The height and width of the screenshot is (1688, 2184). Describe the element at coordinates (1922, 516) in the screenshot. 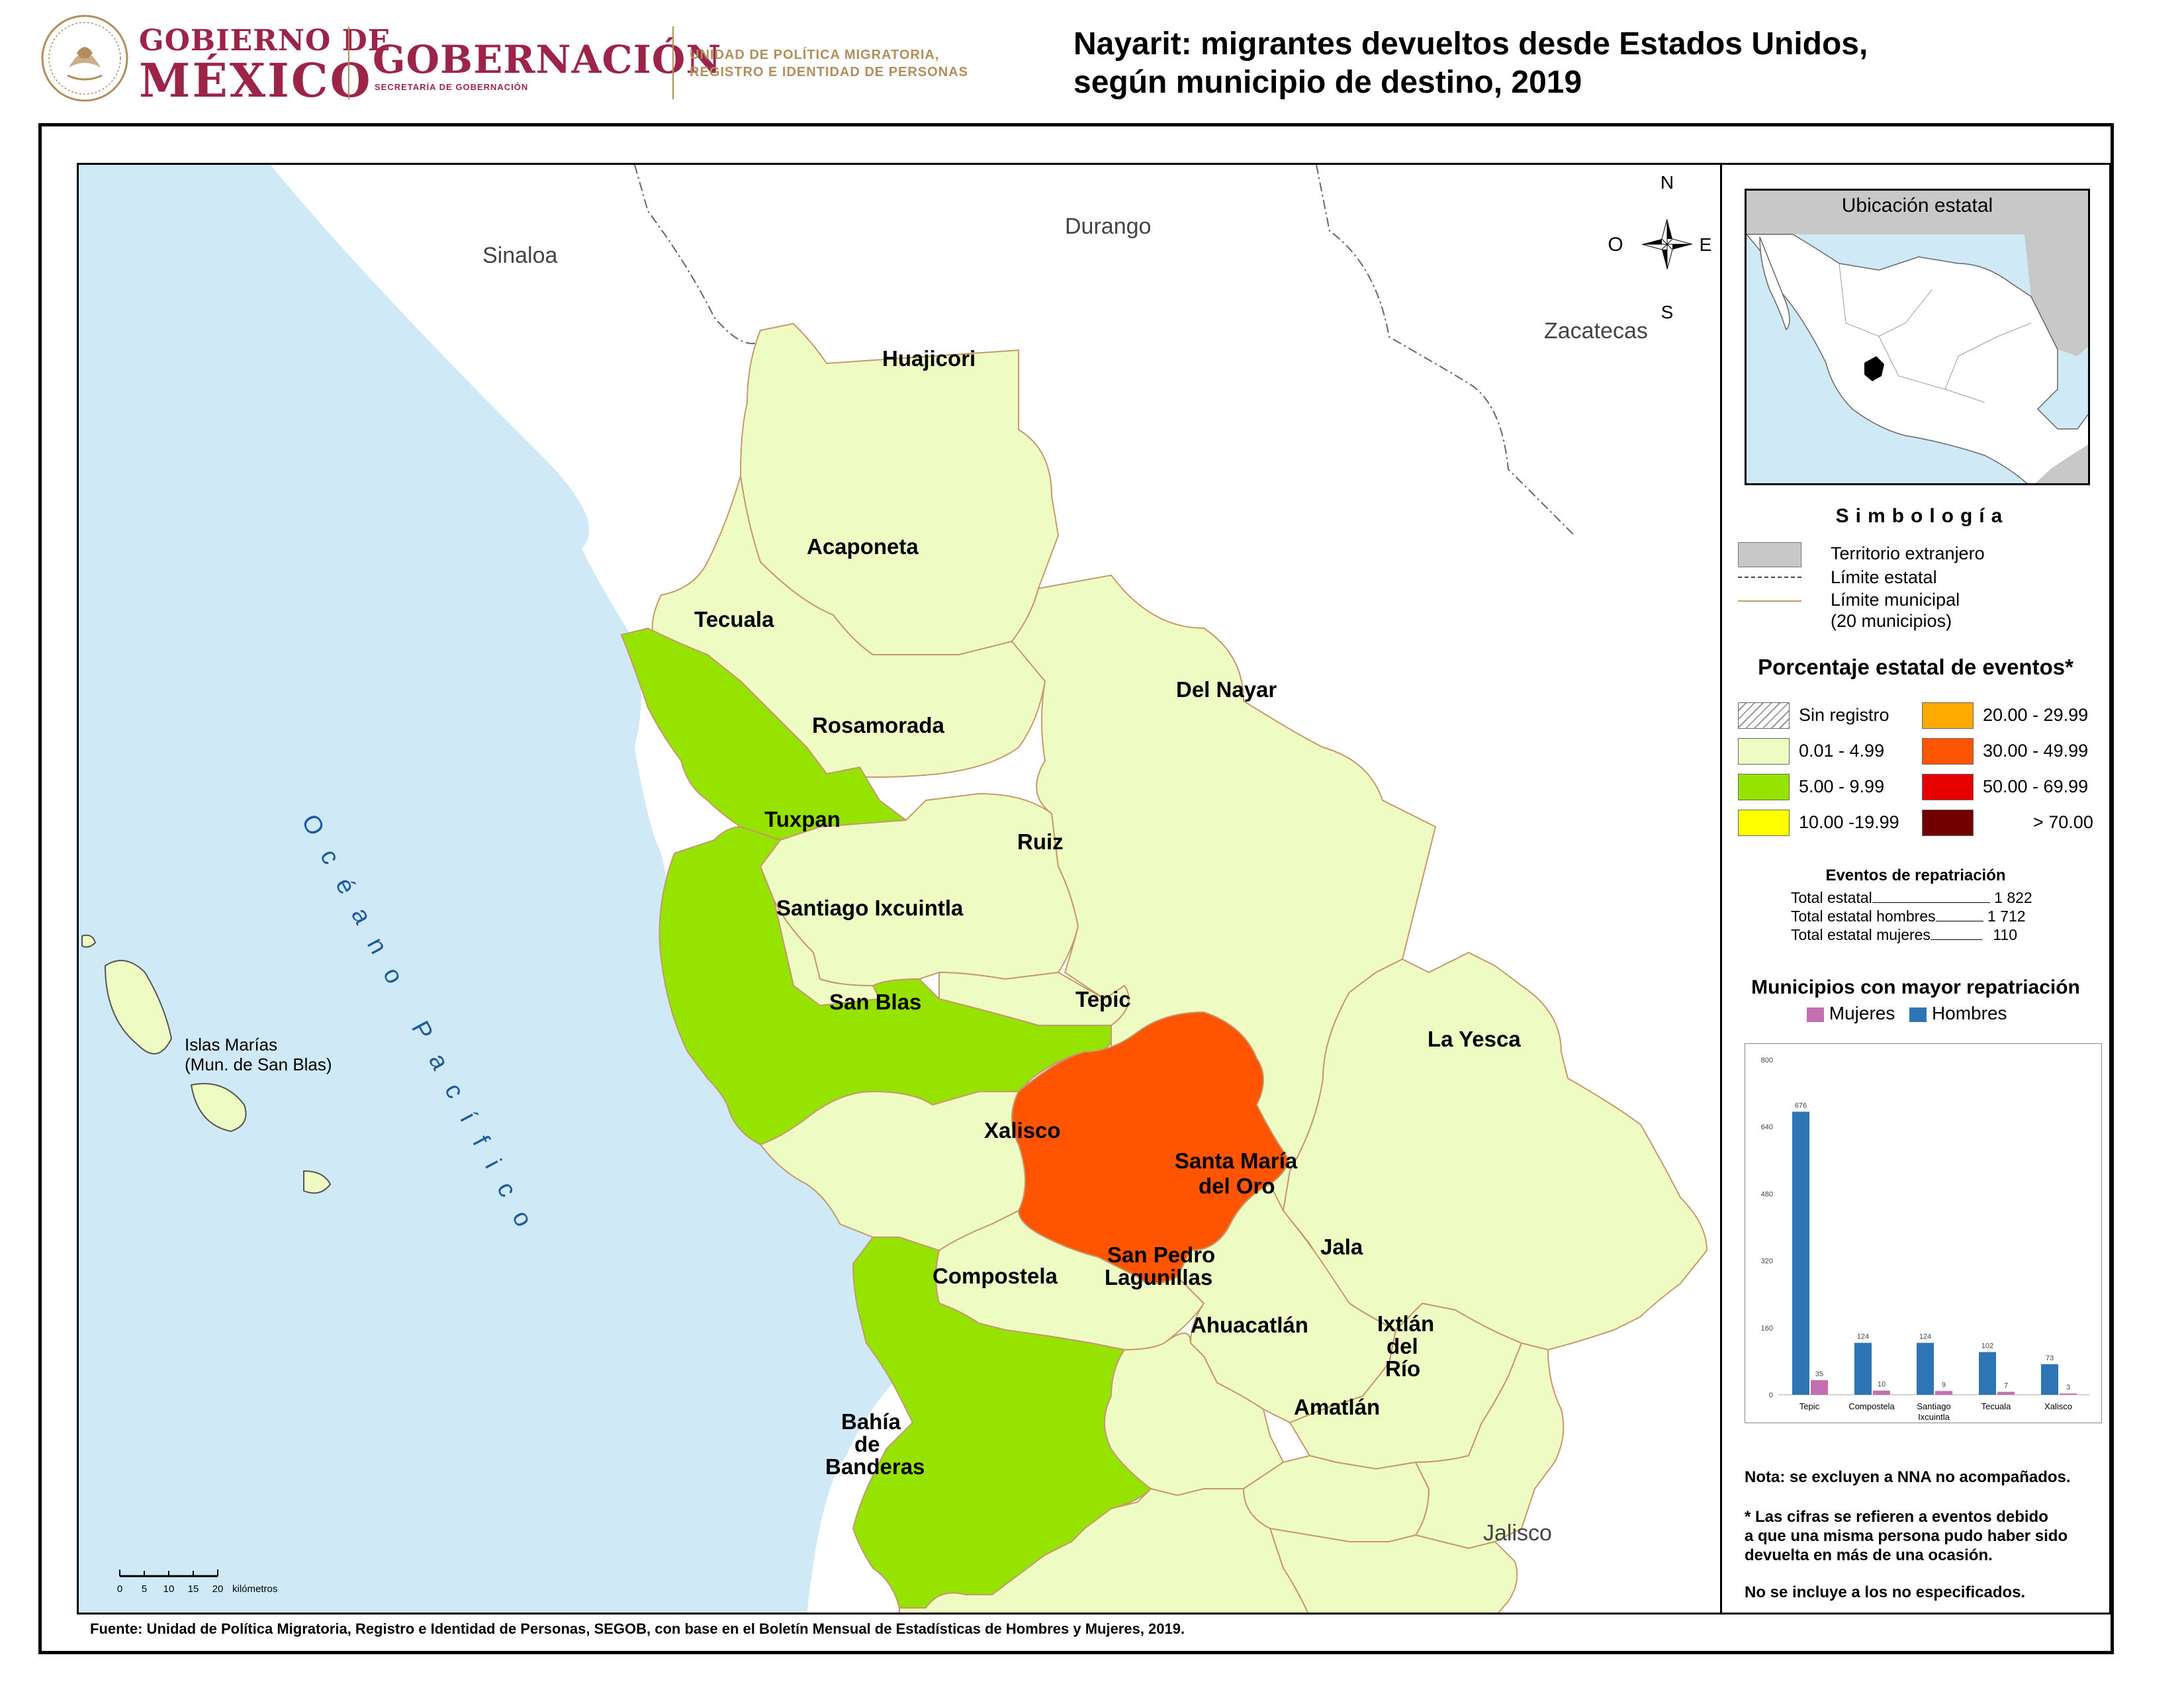

I see `simbologia-title: Simbología` at that location.